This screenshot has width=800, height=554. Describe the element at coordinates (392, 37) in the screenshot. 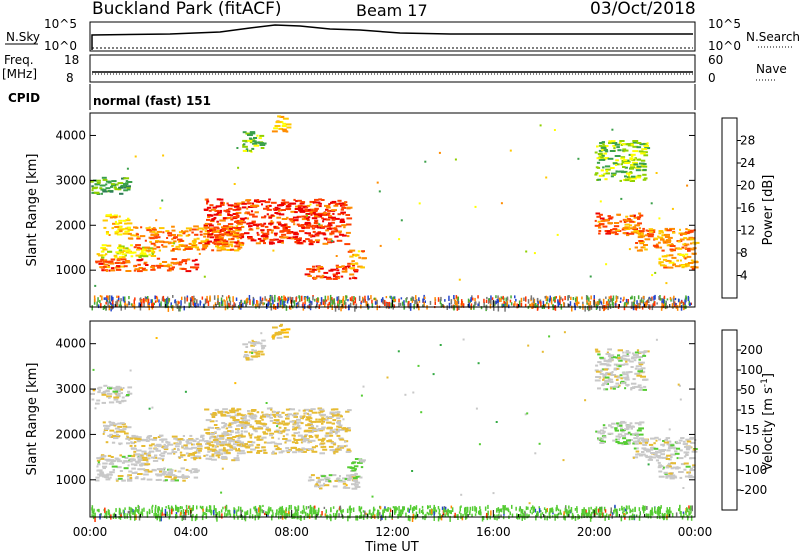

I see `nsky-trace` at that location.